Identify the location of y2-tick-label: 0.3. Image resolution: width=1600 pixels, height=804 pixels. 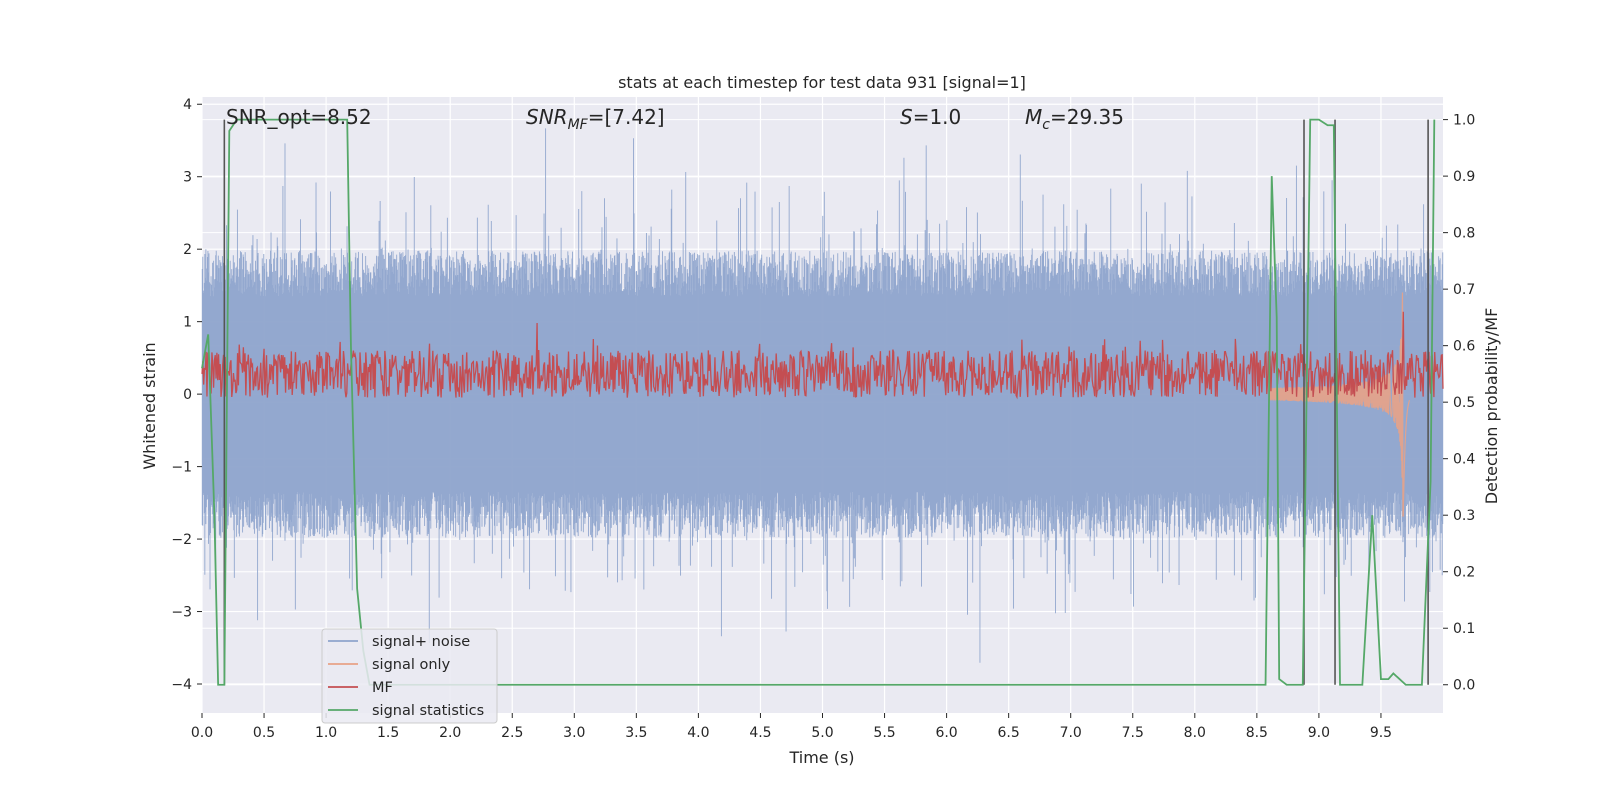
(1464, 516).